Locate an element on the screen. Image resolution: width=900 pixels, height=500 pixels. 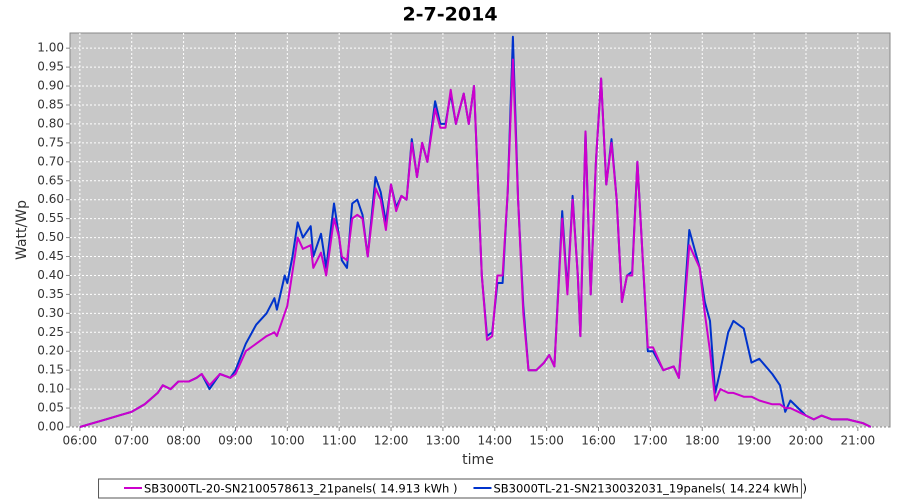
y-tick-label: 1.00 is located at coordinates (50, 48).